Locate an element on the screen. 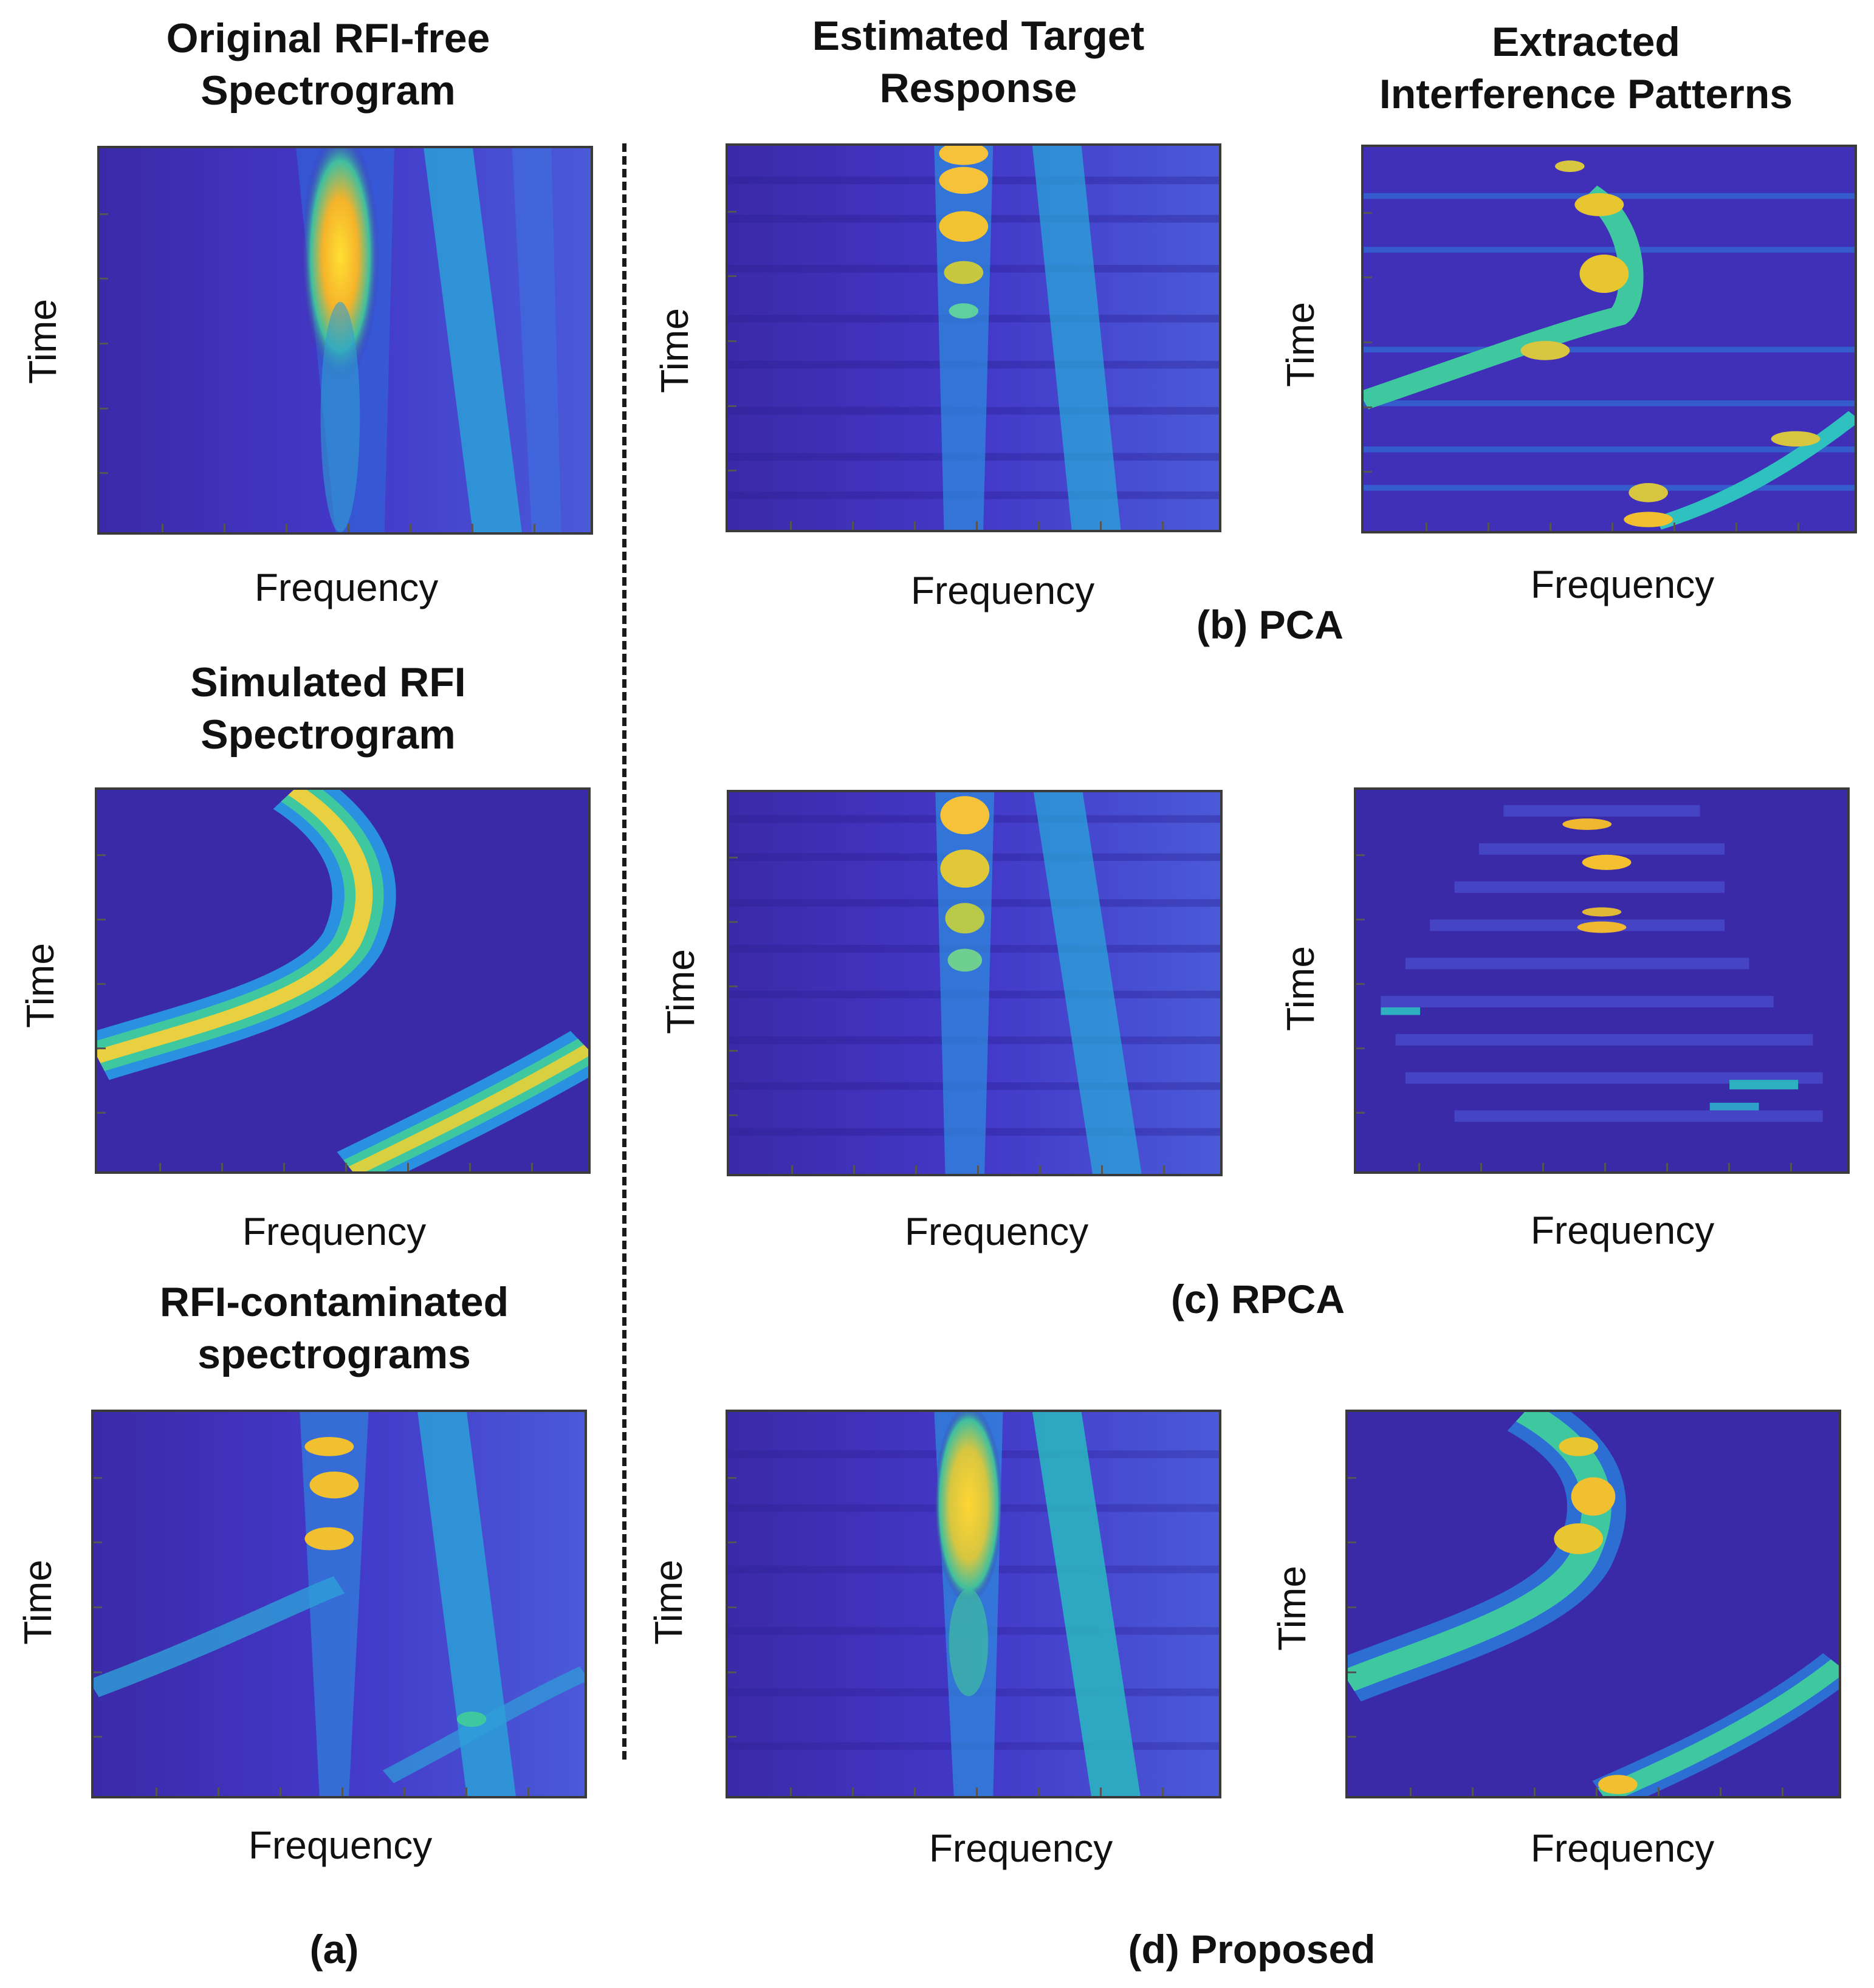 The width and height of the screenshot is (1874, 1988). spectrogram-pca-target is located at coordinates (973, 337).